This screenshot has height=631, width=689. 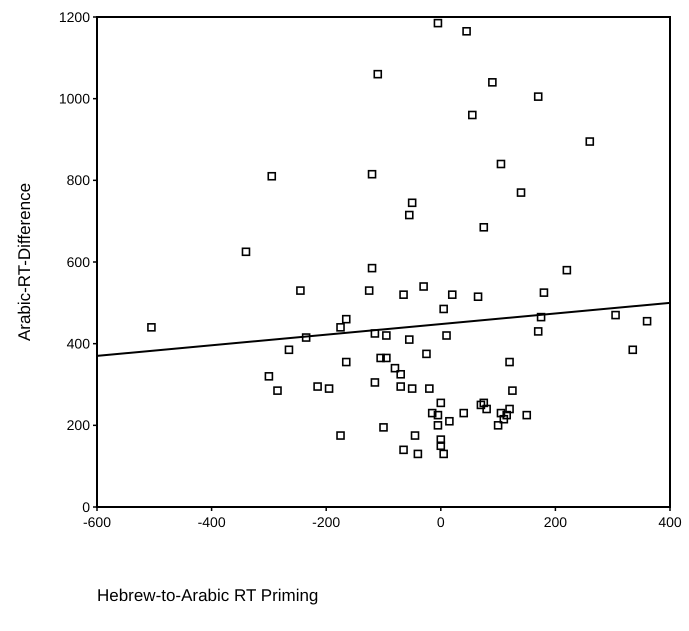 What do you see at coordinates (74, 98) in the screenshot?
I see `y-tick-label: 1000` at bounding box center [74, 98].